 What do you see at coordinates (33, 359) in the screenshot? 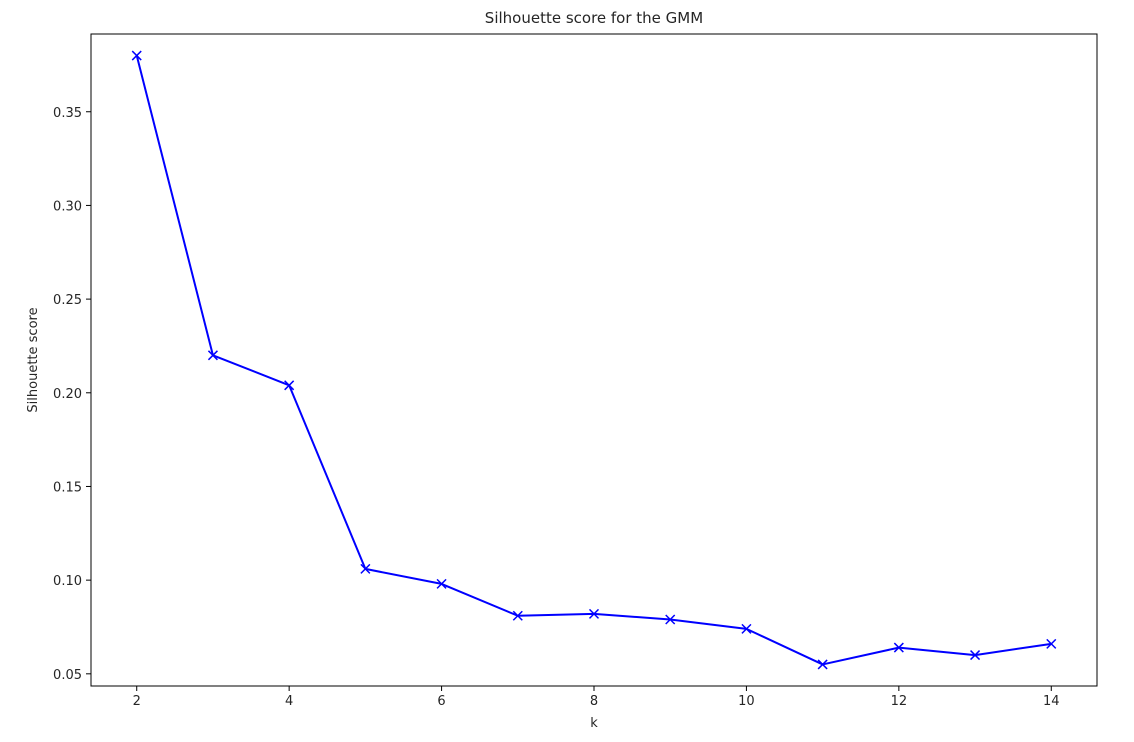
I see `y-axis-label: Silhouette score` at bounding box center [33, 359].